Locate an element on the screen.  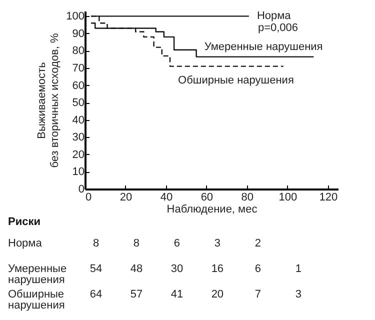
y-tick-label: 10 is located at coordinates (78, 172).